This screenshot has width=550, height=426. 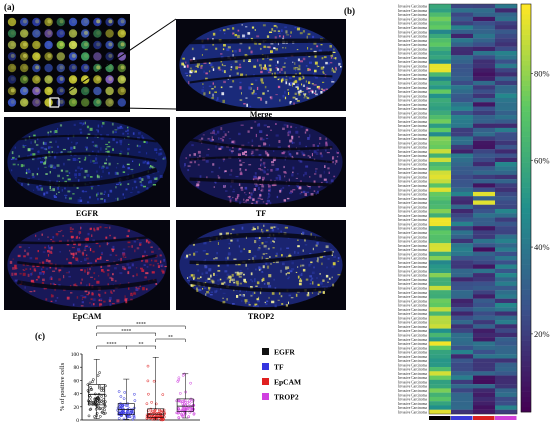 What do you see at coordinates (265, 351) in the screenshot?
I see `legend-swatch` at bounding box center [265, 351].